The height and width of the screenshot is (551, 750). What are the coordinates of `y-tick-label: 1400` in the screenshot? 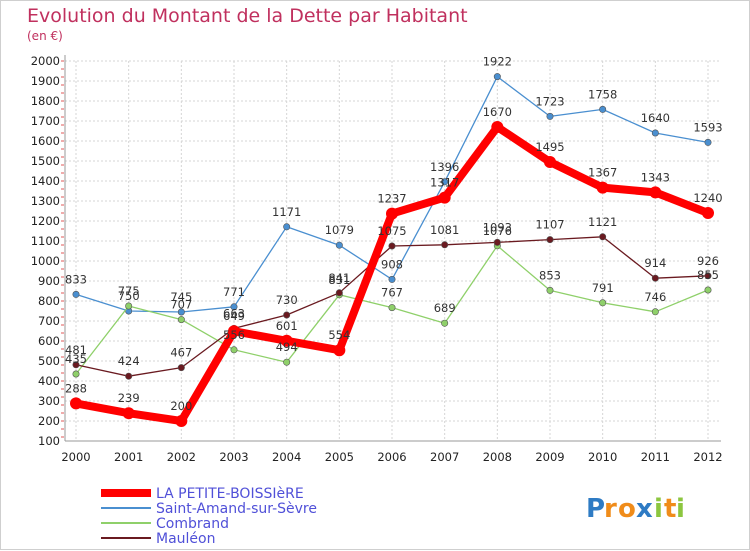 It's located at (45, 181).